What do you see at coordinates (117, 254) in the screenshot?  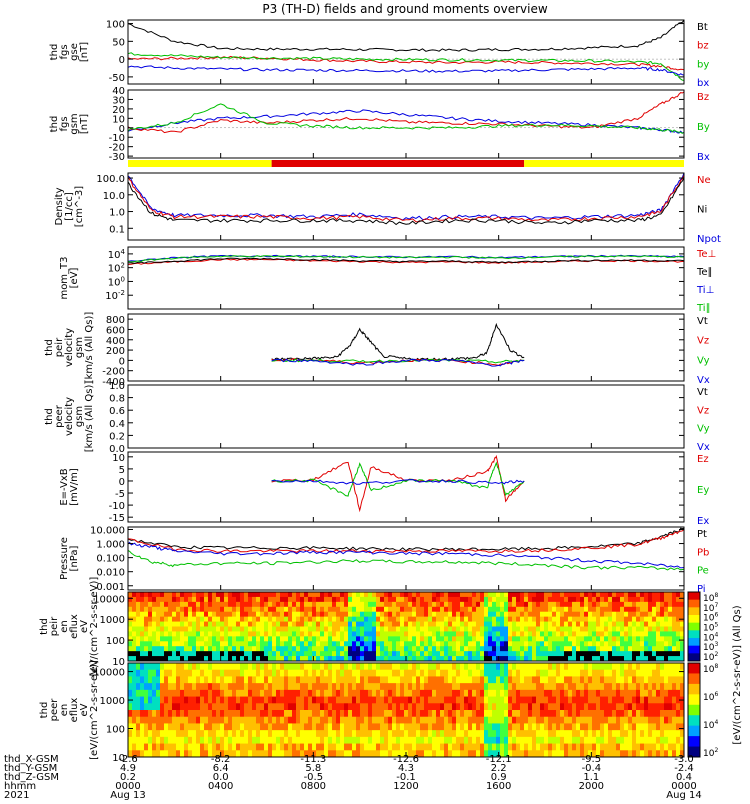 I see `y-tick-label: 104` at bounding box center [117, 254].